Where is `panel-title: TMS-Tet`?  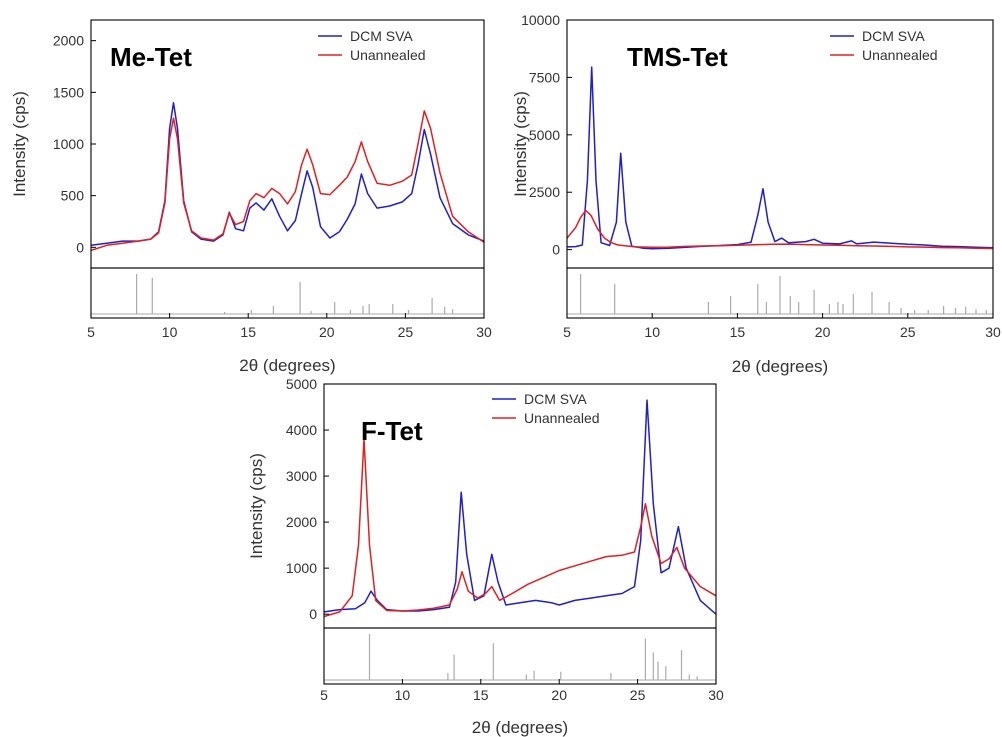 panel-title: TMS-Tet is located at coordinates (677, 57).